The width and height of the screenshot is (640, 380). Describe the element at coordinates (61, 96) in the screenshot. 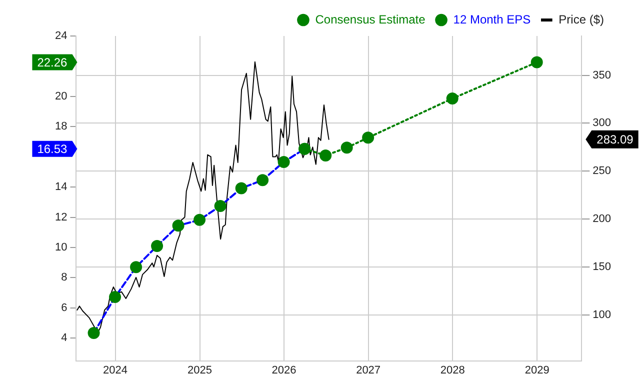

I see `y-tick-label: 20` at that location.